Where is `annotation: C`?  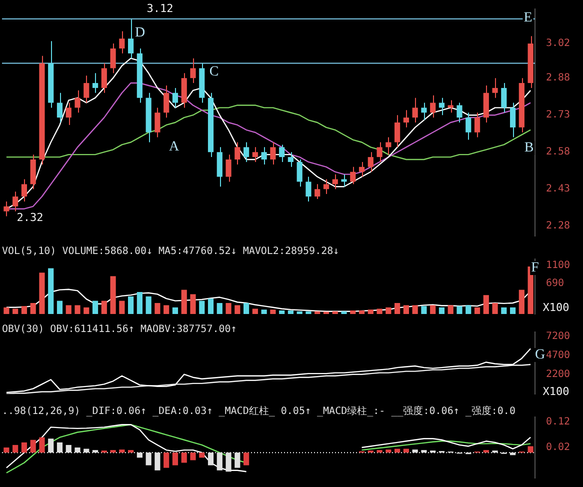
annotation: C is located at coordinates (214, 72).